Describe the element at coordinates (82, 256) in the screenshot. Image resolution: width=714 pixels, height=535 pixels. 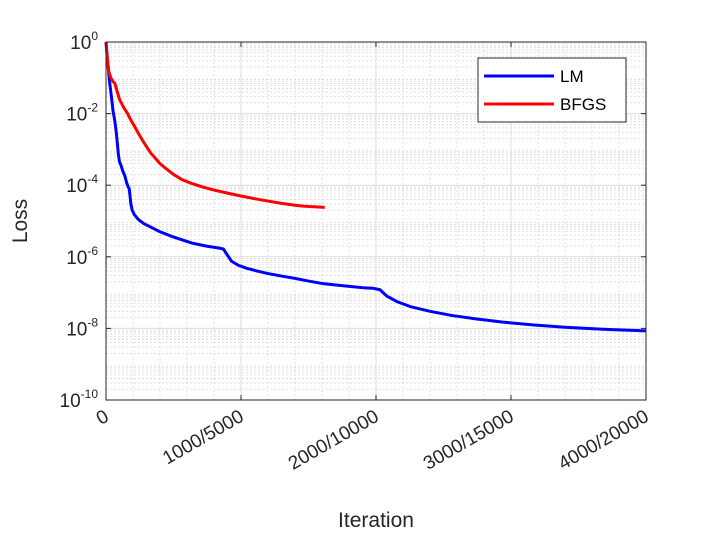
I see `y-tick-label: 10⁻⁶` at that location.